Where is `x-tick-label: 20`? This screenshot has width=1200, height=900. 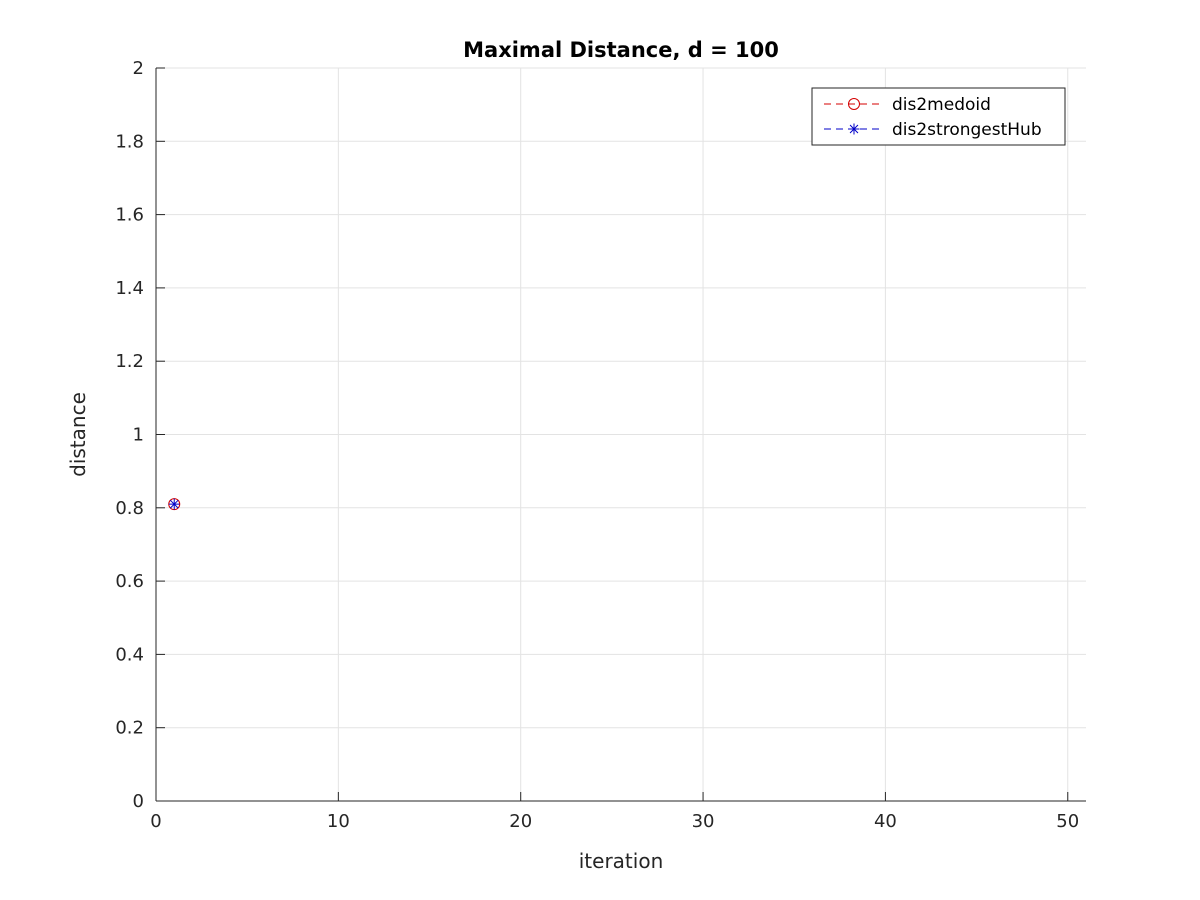 x-tick-label: 20 is located at coordinates (520, 821).